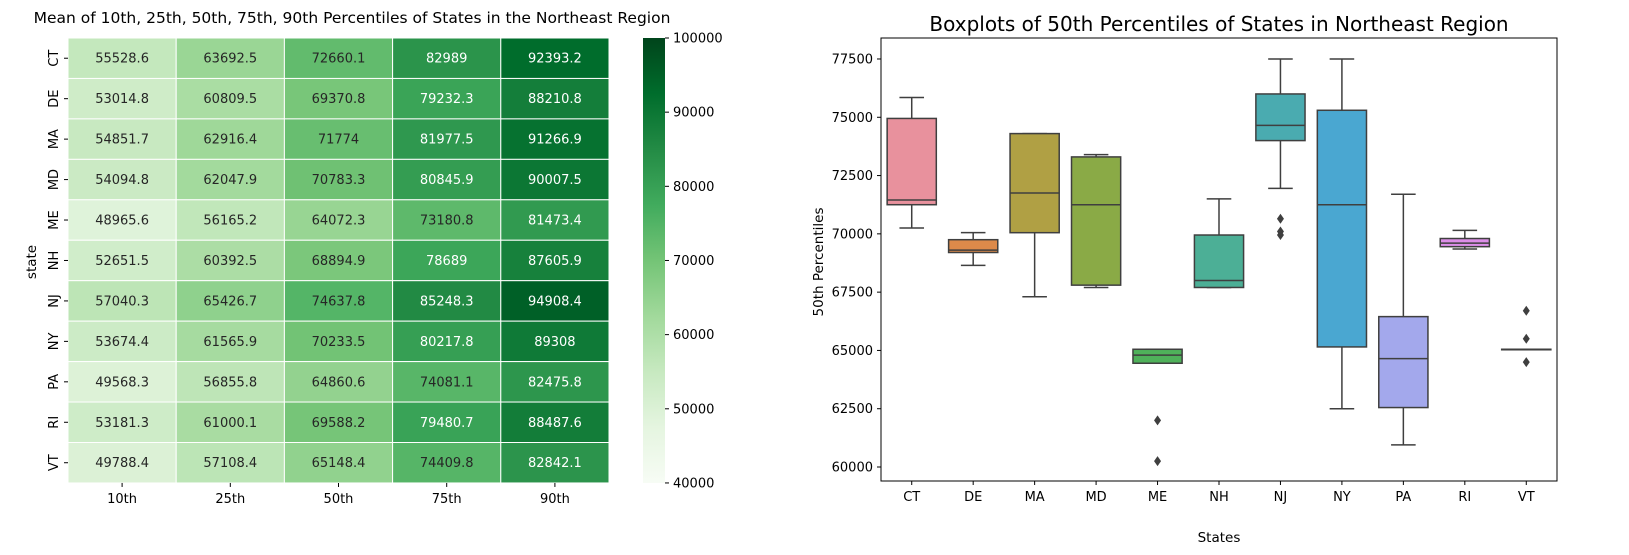  What do you see at coordinates (1281, 497) in the screenshot?
I see `boxplot-x-tick-label: NJ` at bounding box center [1281, 497].